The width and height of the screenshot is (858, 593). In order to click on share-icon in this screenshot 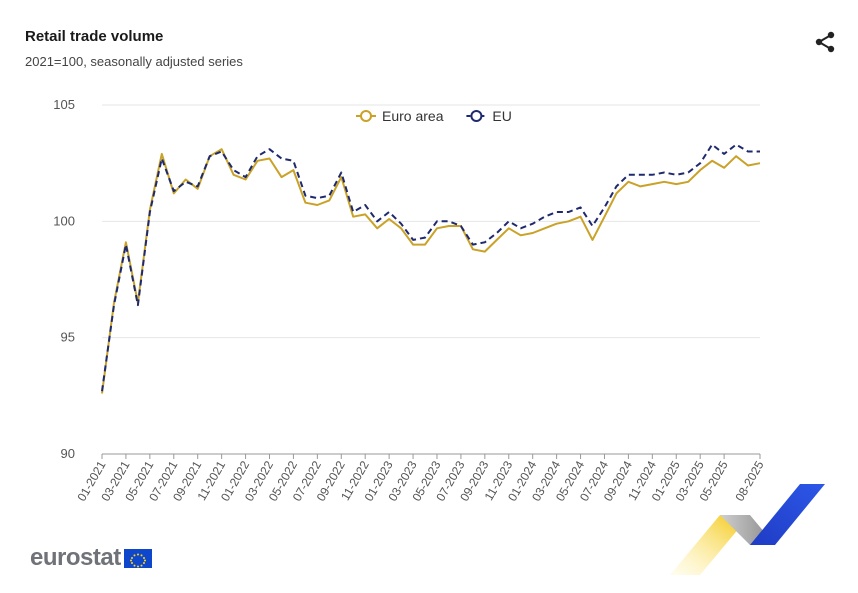, I will do `click(825, 42)`.